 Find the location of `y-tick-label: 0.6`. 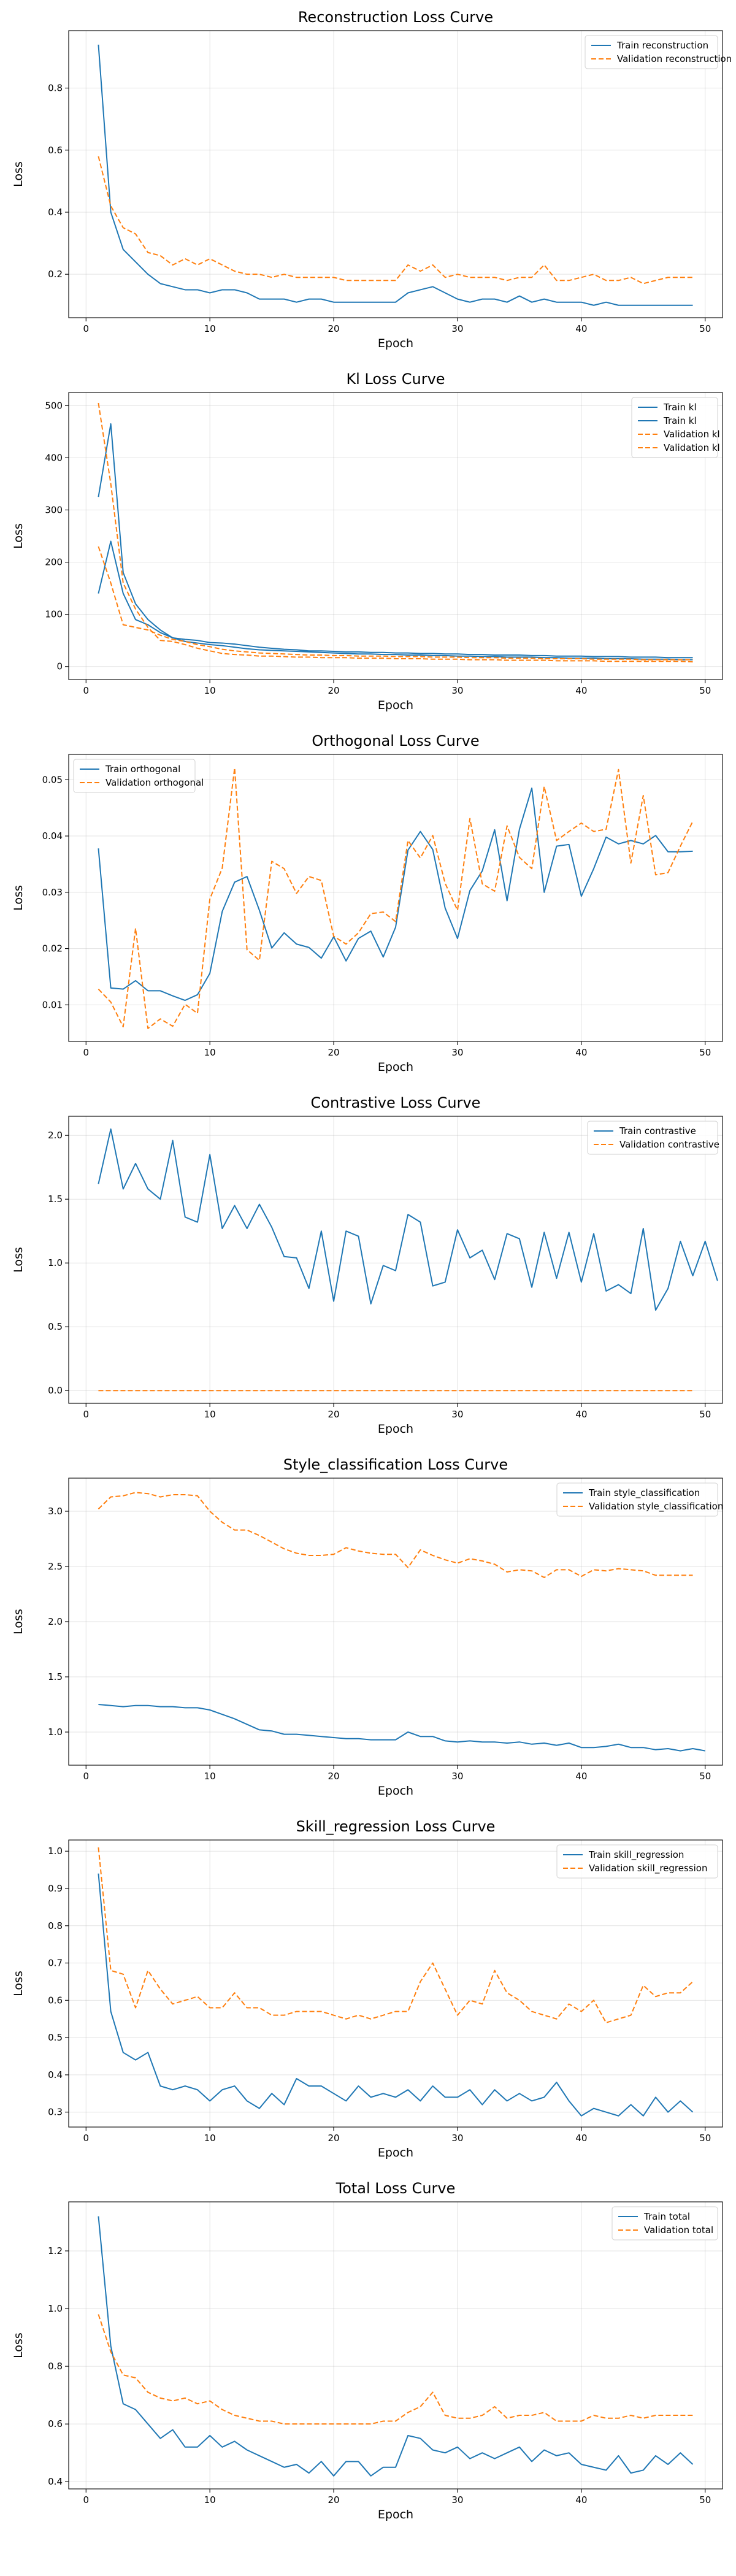

y-tick-label: 0.6 is located at coordinates (55, 150).